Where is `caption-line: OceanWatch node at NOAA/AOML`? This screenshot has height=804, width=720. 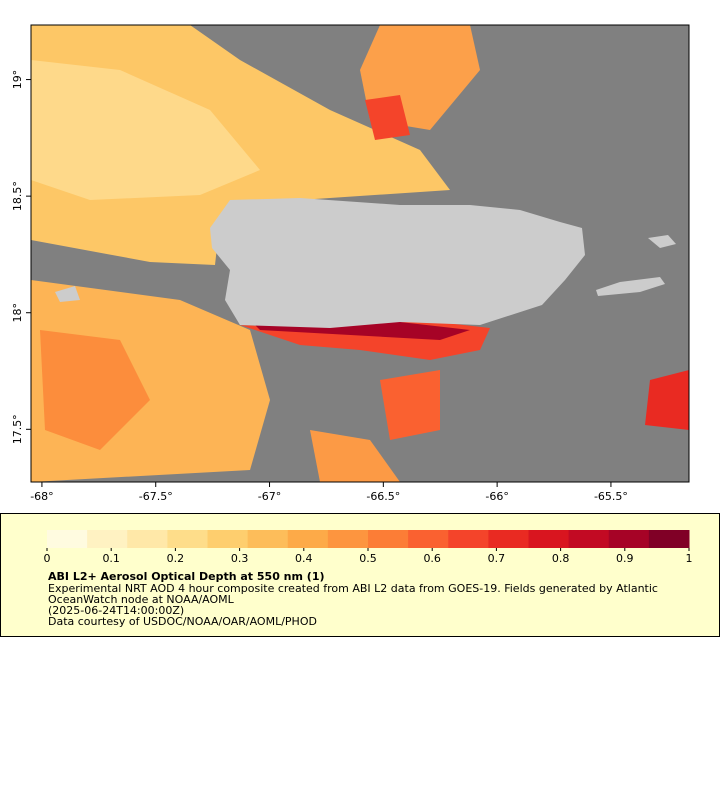 caption-line: OceanWatch node at NOAA/AOML is located at coordinates (141, 599).